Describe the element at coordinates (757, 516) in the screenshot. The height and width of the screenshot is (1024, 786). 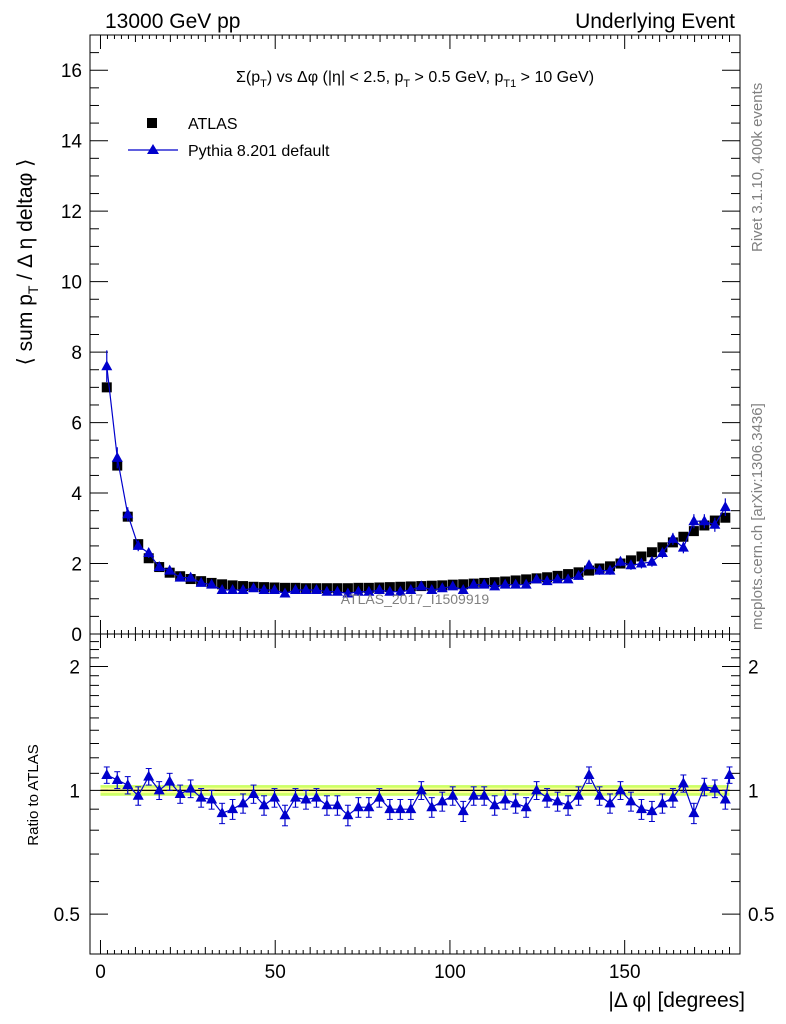
I see `mcplots-credit: mcplots.cern.ch [arXiv:1306.3436]` at that location.